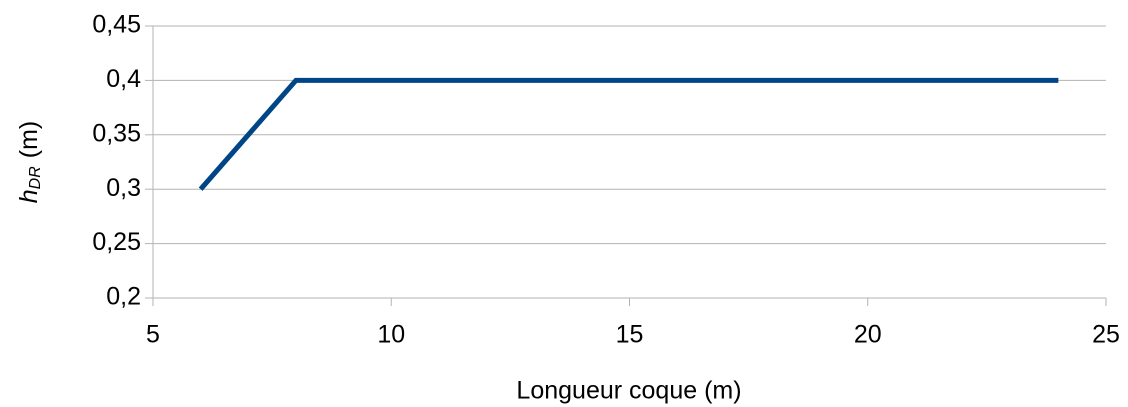 The height and width of the screenshot is (407, 1128). I want to click on x-tick-label: 5, so click(153, 335).